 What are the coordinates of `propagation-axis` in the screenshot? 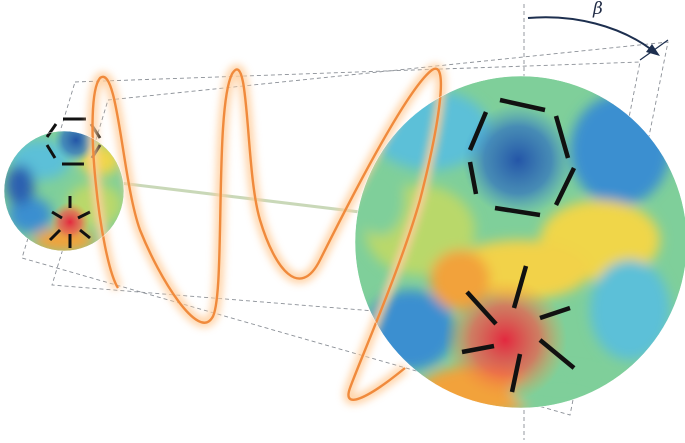 It's located at (240, 197).